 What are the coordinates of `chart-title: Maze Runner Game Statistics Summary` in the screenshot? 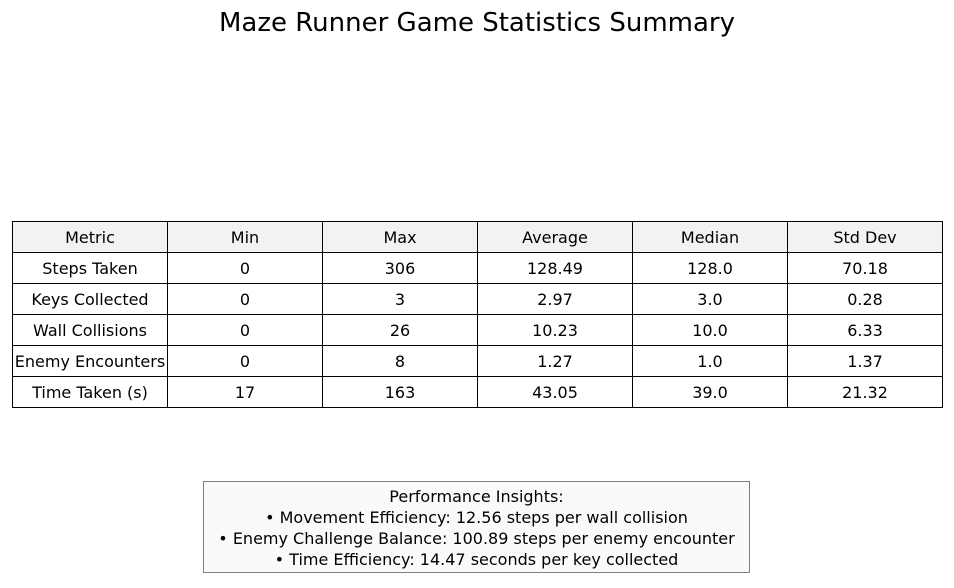 It's located at (477, 23).